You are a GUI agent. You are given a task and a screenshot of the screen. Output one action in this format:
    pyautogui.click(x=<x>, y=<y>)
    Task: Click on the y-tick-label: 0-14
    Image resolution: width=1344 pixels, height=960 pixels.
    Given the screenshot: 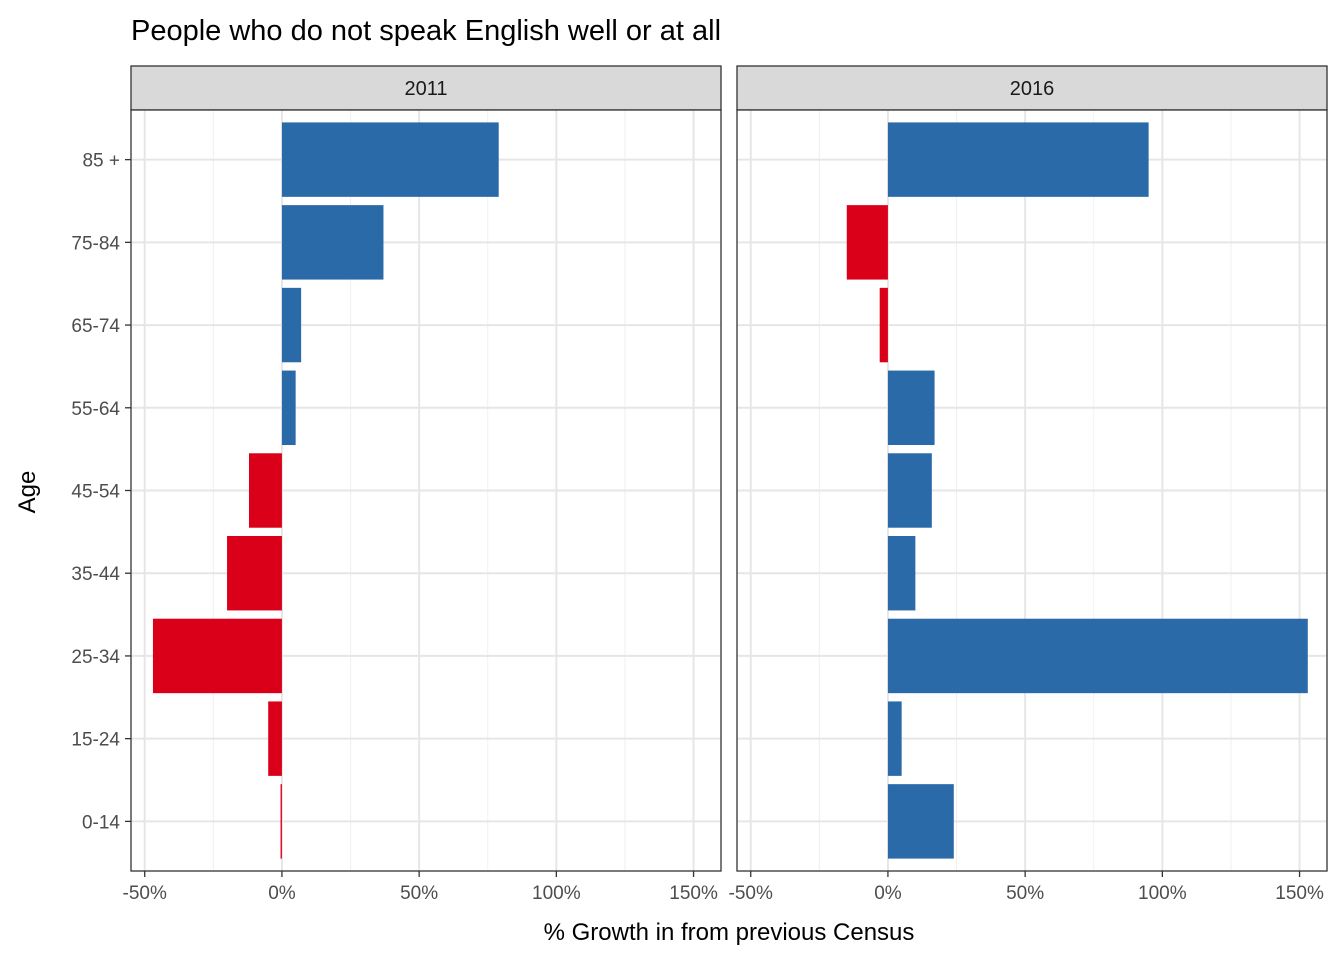 What is the action you would take?
    pyautogui.click(x=101, y=822)
    